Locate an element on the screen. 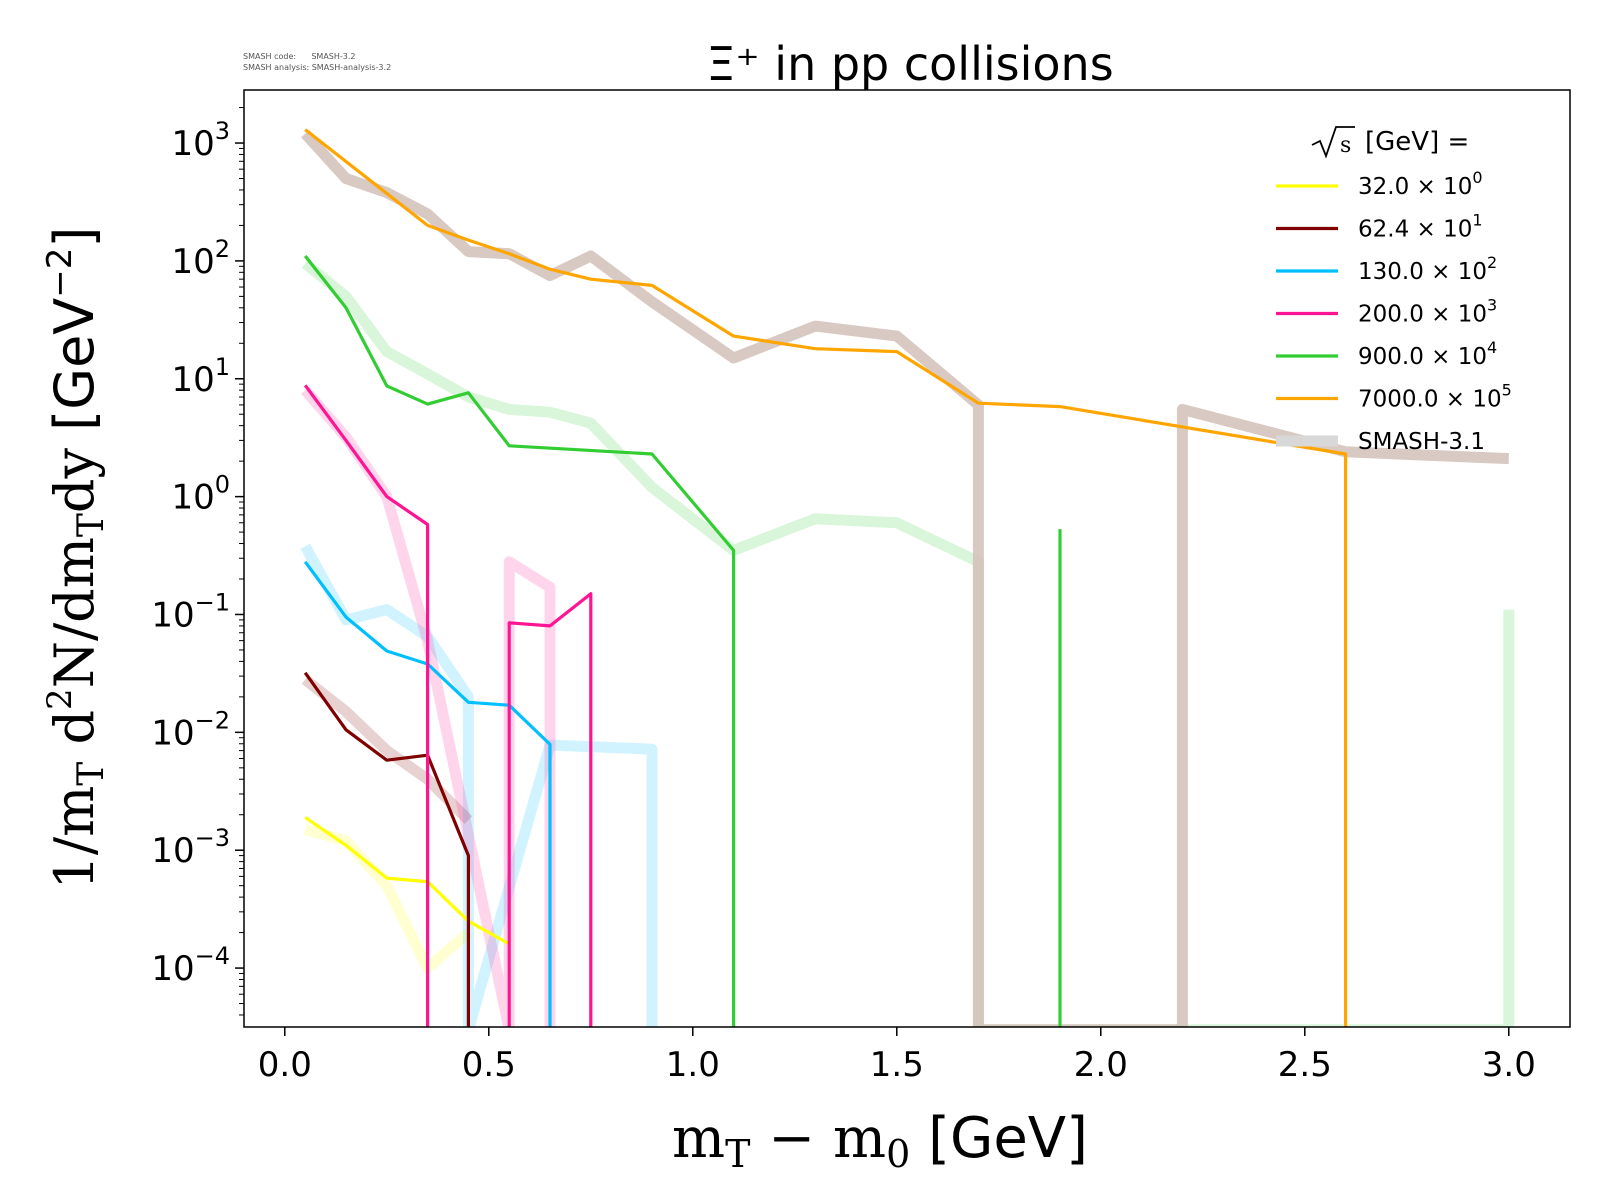 The width and height of the screenshot is (1600, 1200). watermark-line-1: SMASH code: SMASH-3.2 is located at coordinates (299, 56).